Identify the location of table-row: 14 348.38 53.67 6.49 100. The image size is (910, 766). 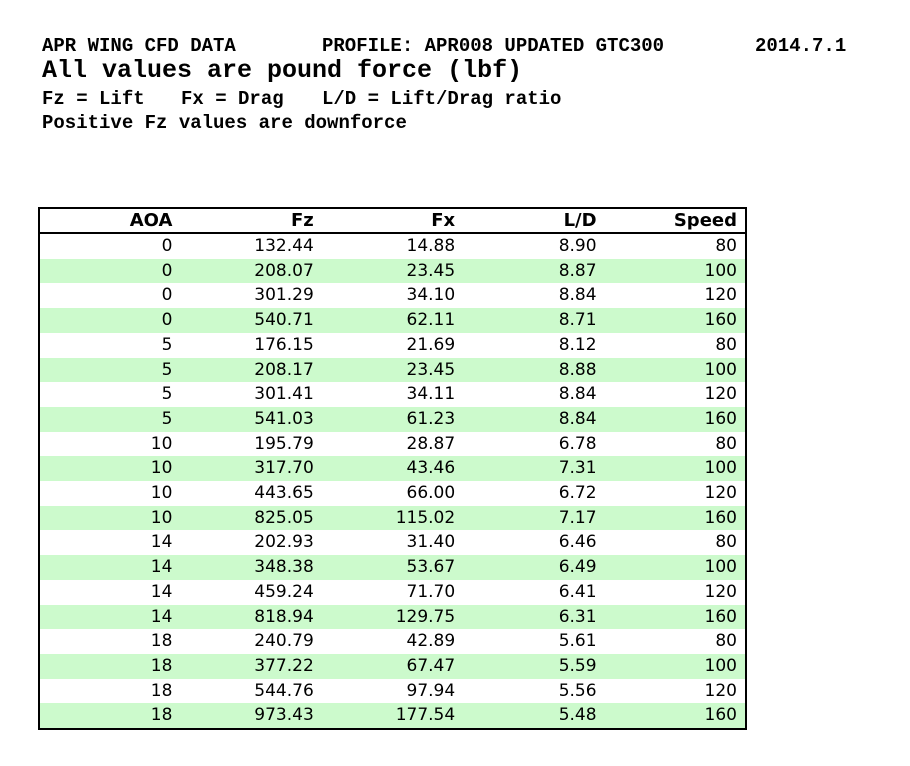
(392, 567).